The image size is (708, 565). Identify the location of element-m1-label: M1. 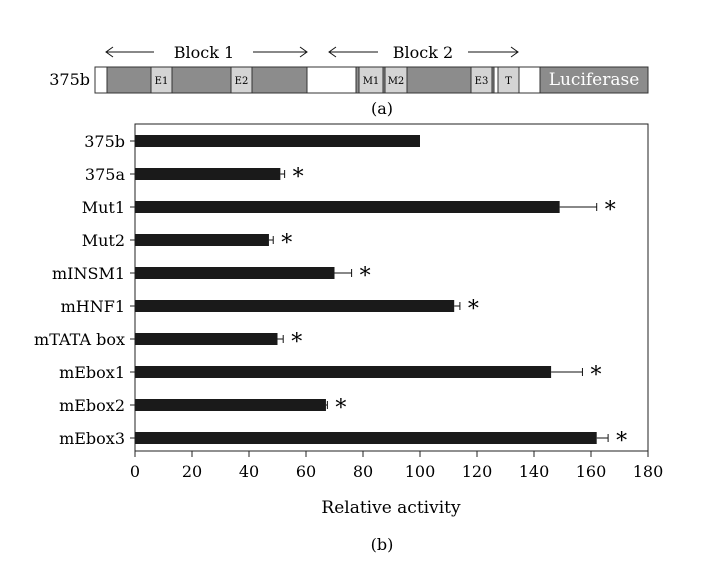
(371, 81).